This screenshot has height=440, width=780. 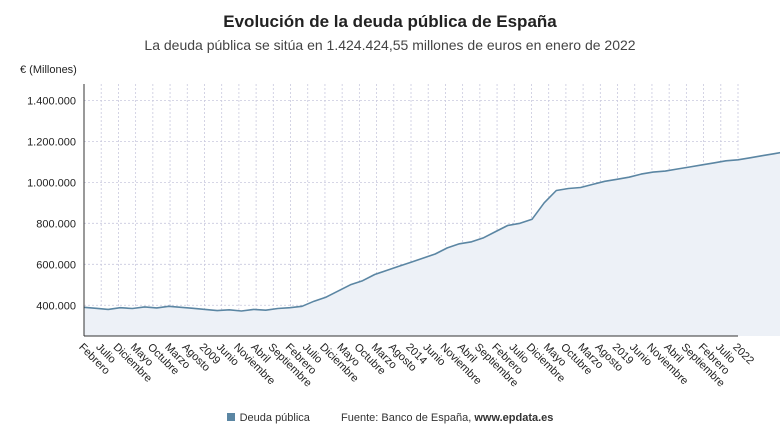 I want to click on source-site: www.epdata.es, so click(x=514, y=418).